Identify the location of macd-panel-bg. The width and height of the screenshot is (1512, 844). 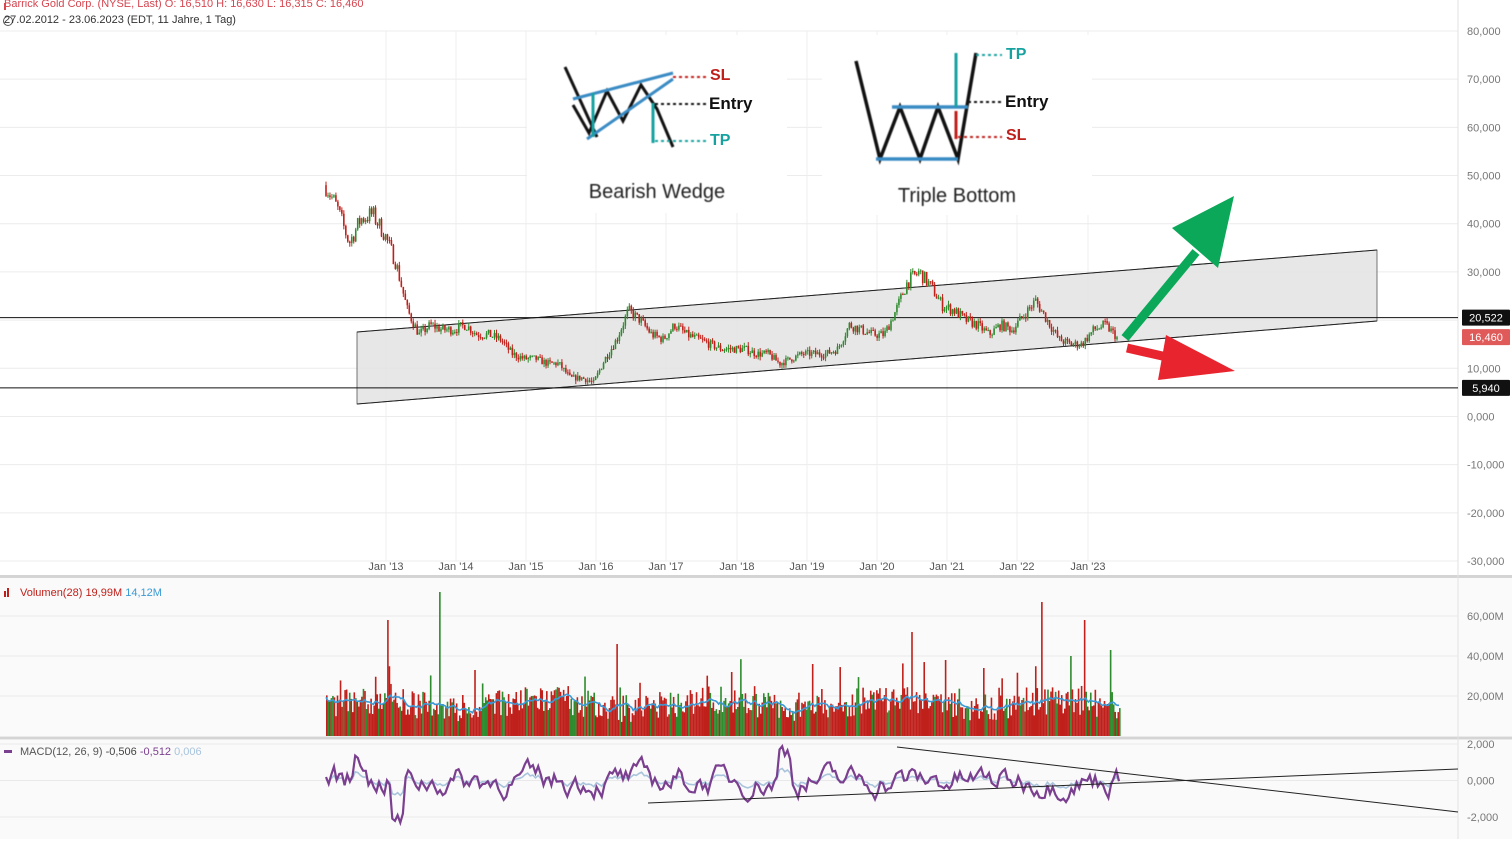
(756, 789).